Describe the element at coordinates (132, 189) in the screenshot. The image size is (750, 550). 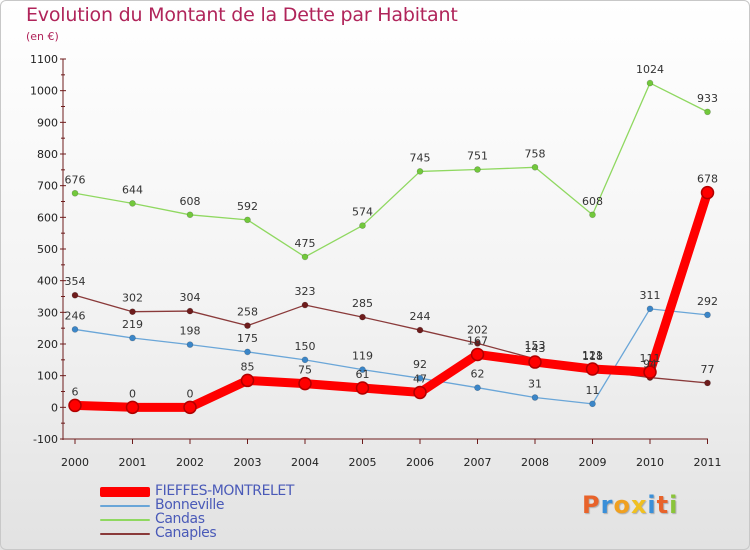
I see `data-label: 644` at that location.